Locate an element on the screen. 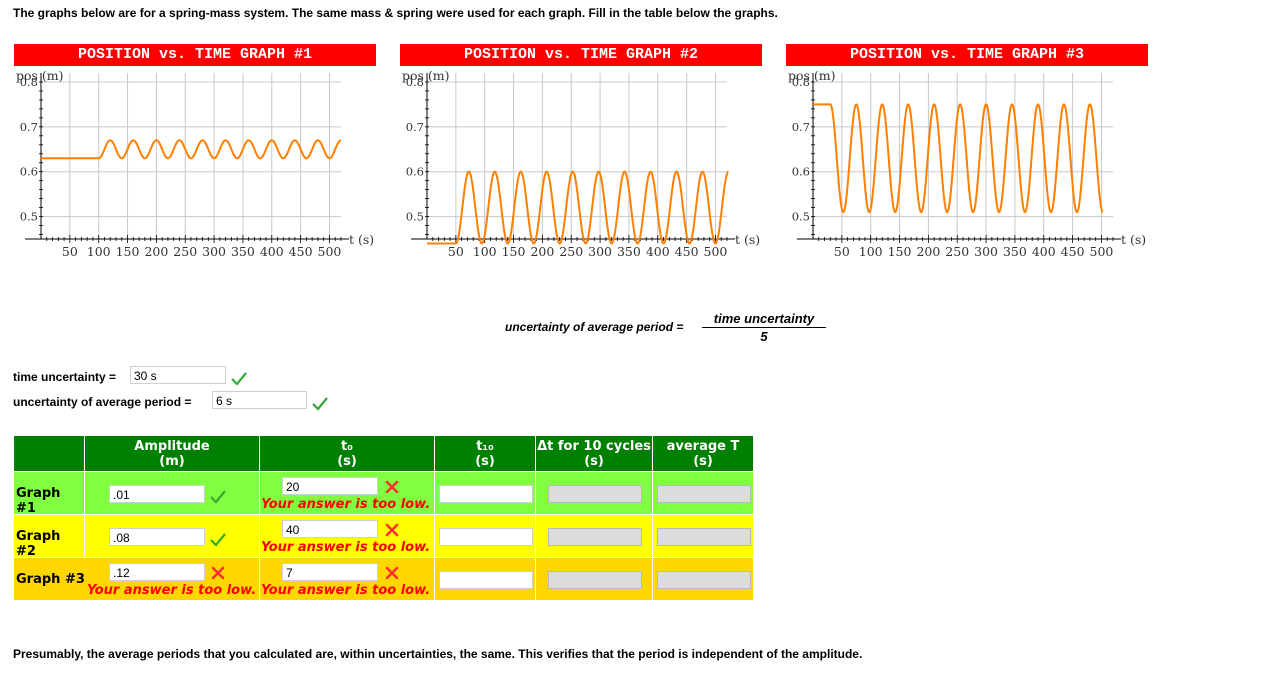  time-uncertainty-input: 30 s is located at coordinates (178, 375).